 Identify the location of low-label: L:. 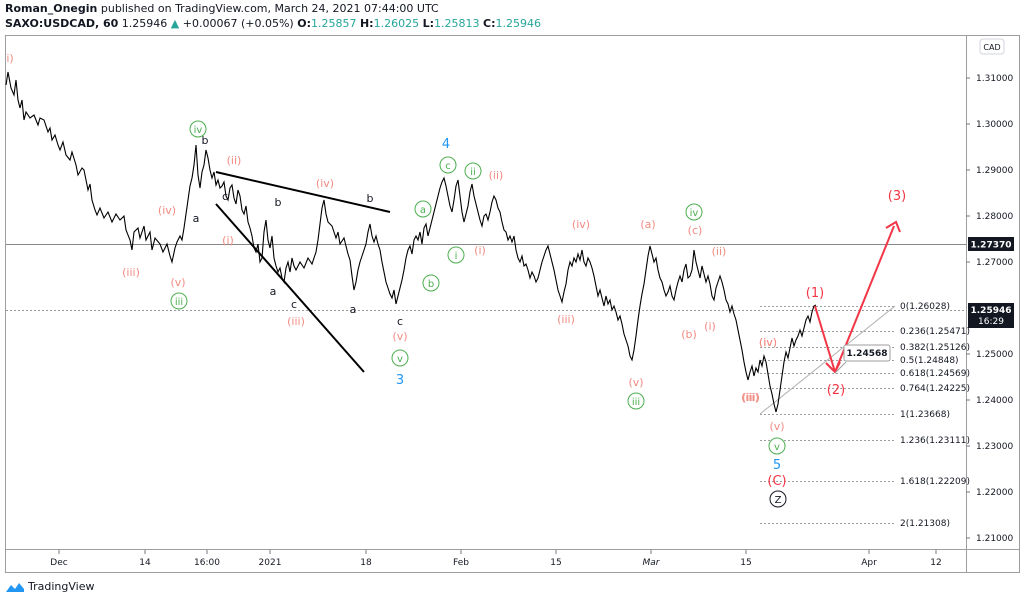
(428, 23).